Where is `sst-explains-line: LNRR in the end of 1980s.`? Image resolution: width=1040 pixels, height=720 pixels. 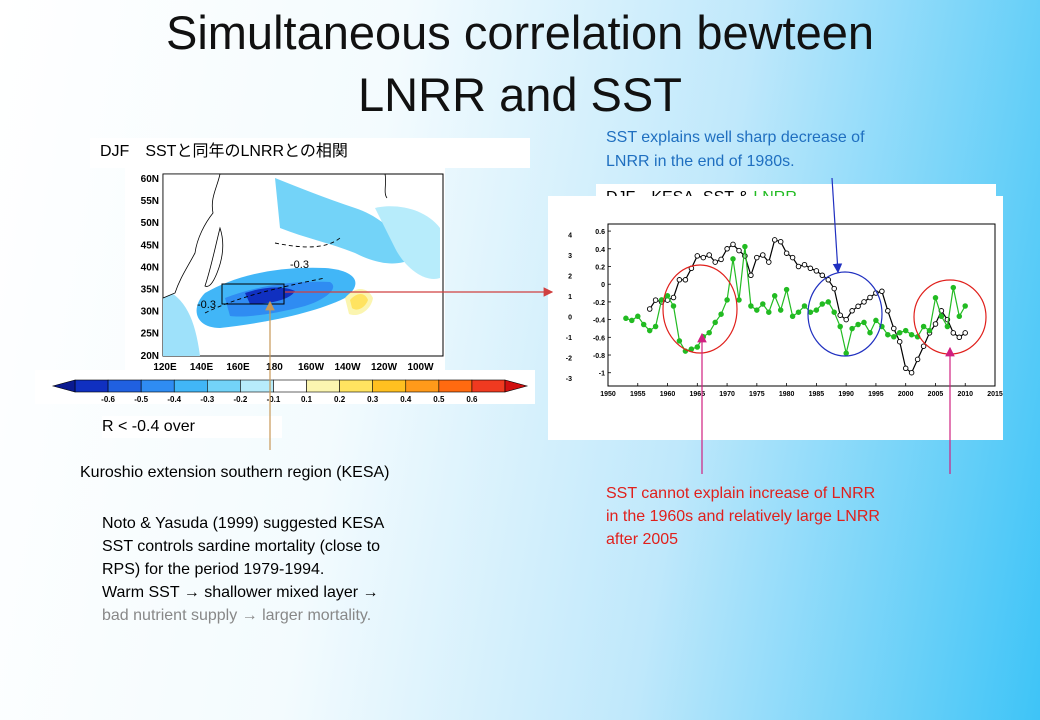
sst-explains-line: LNRR in the end of 1980s. is located at coordinates (700, 161).